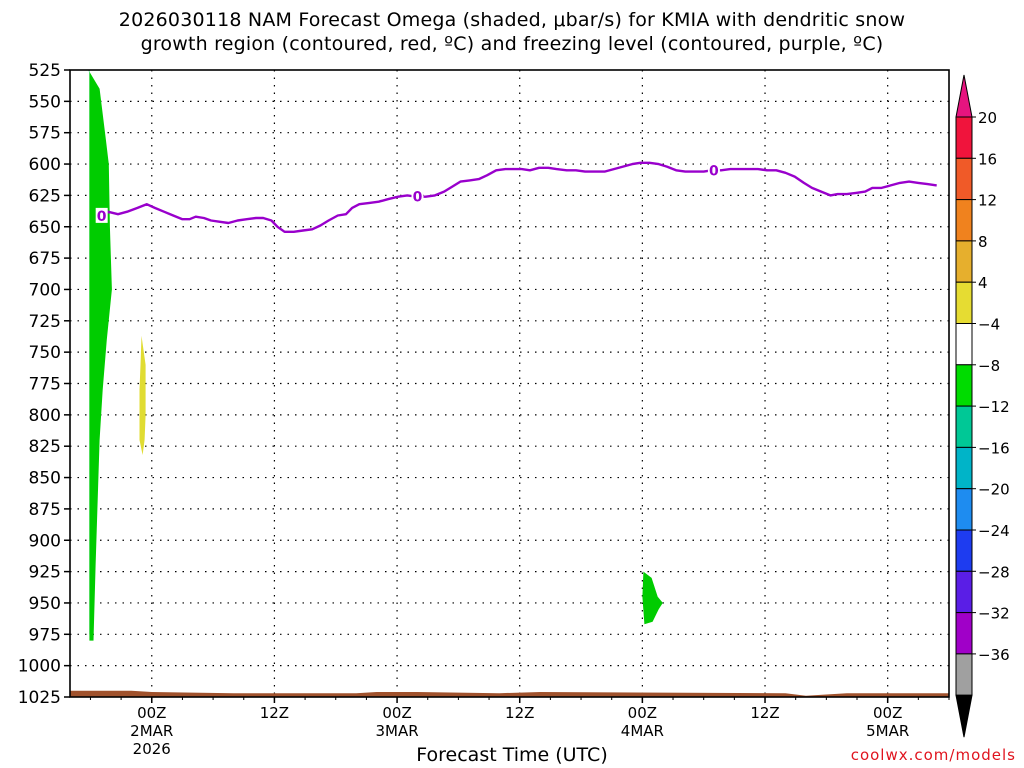 The width and height of the screenshot is (1024, 768). Describe the element at coordinates (39, 698) in the screenshot. I see `y-tick-label: 1025` at that location.